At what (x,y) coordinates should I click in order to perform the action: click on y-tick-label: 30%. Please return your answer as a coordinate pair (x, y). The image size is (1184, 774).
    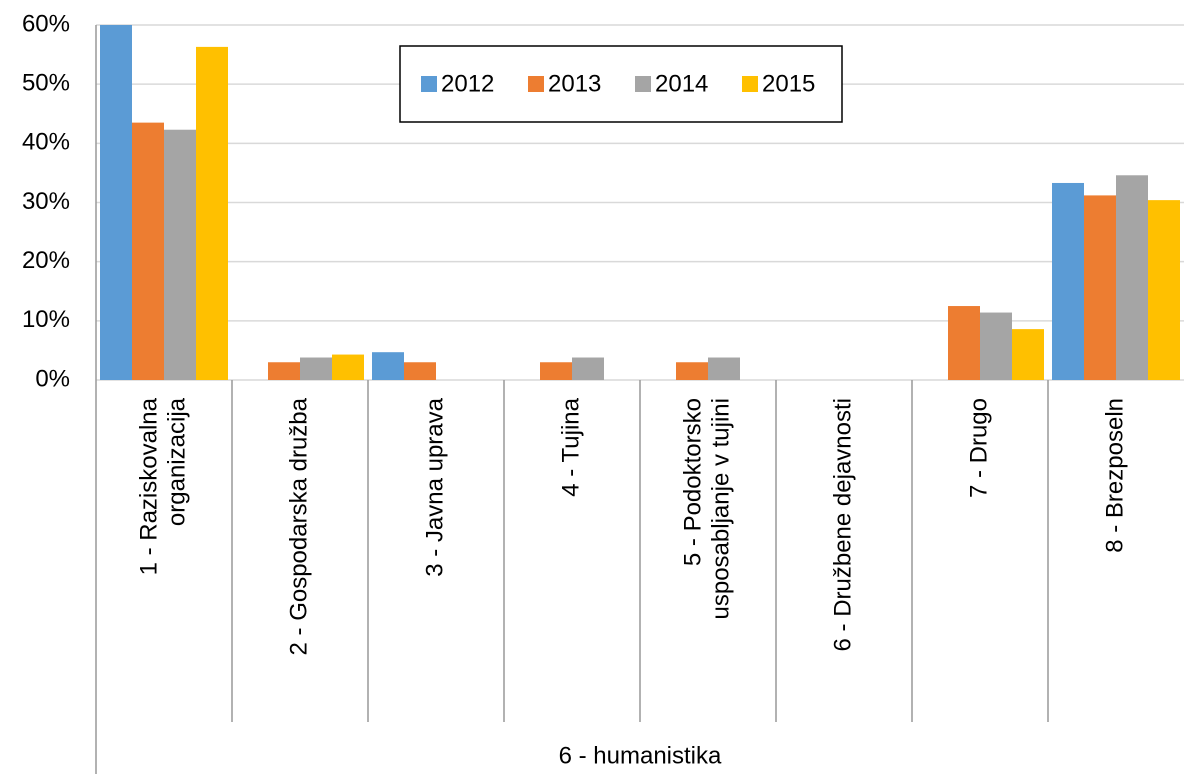
    Looking at the image, I should click on (46, 201).